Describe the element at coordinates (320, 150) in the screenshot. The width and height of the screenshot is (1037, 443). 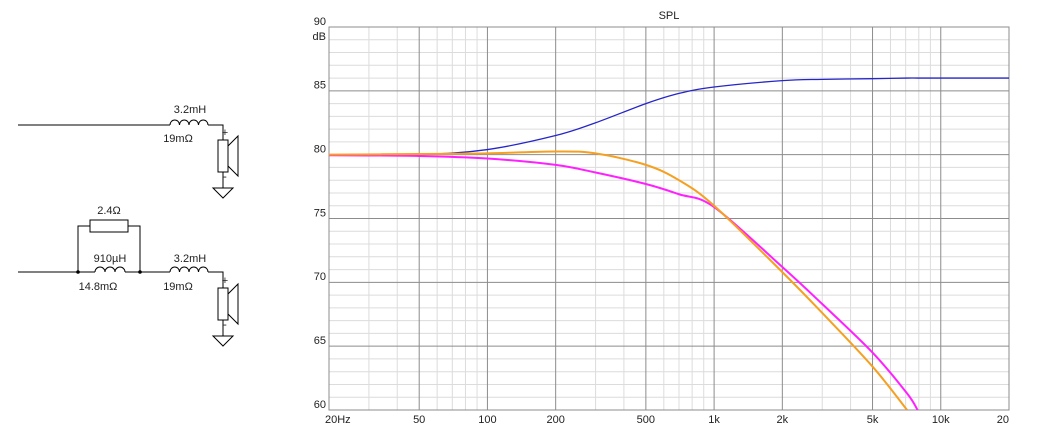
I see `y-tick-label: 80` at that location.